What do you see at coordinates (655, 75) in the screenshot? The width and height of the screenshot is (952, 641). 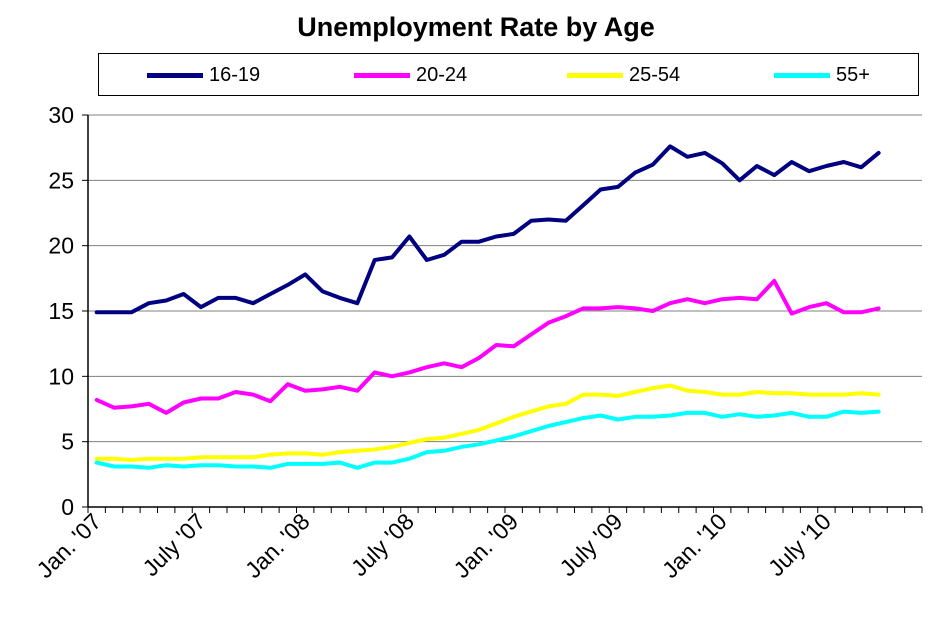 I see `legend-label-25-54: 25-54` at bounding box center [655, 75].